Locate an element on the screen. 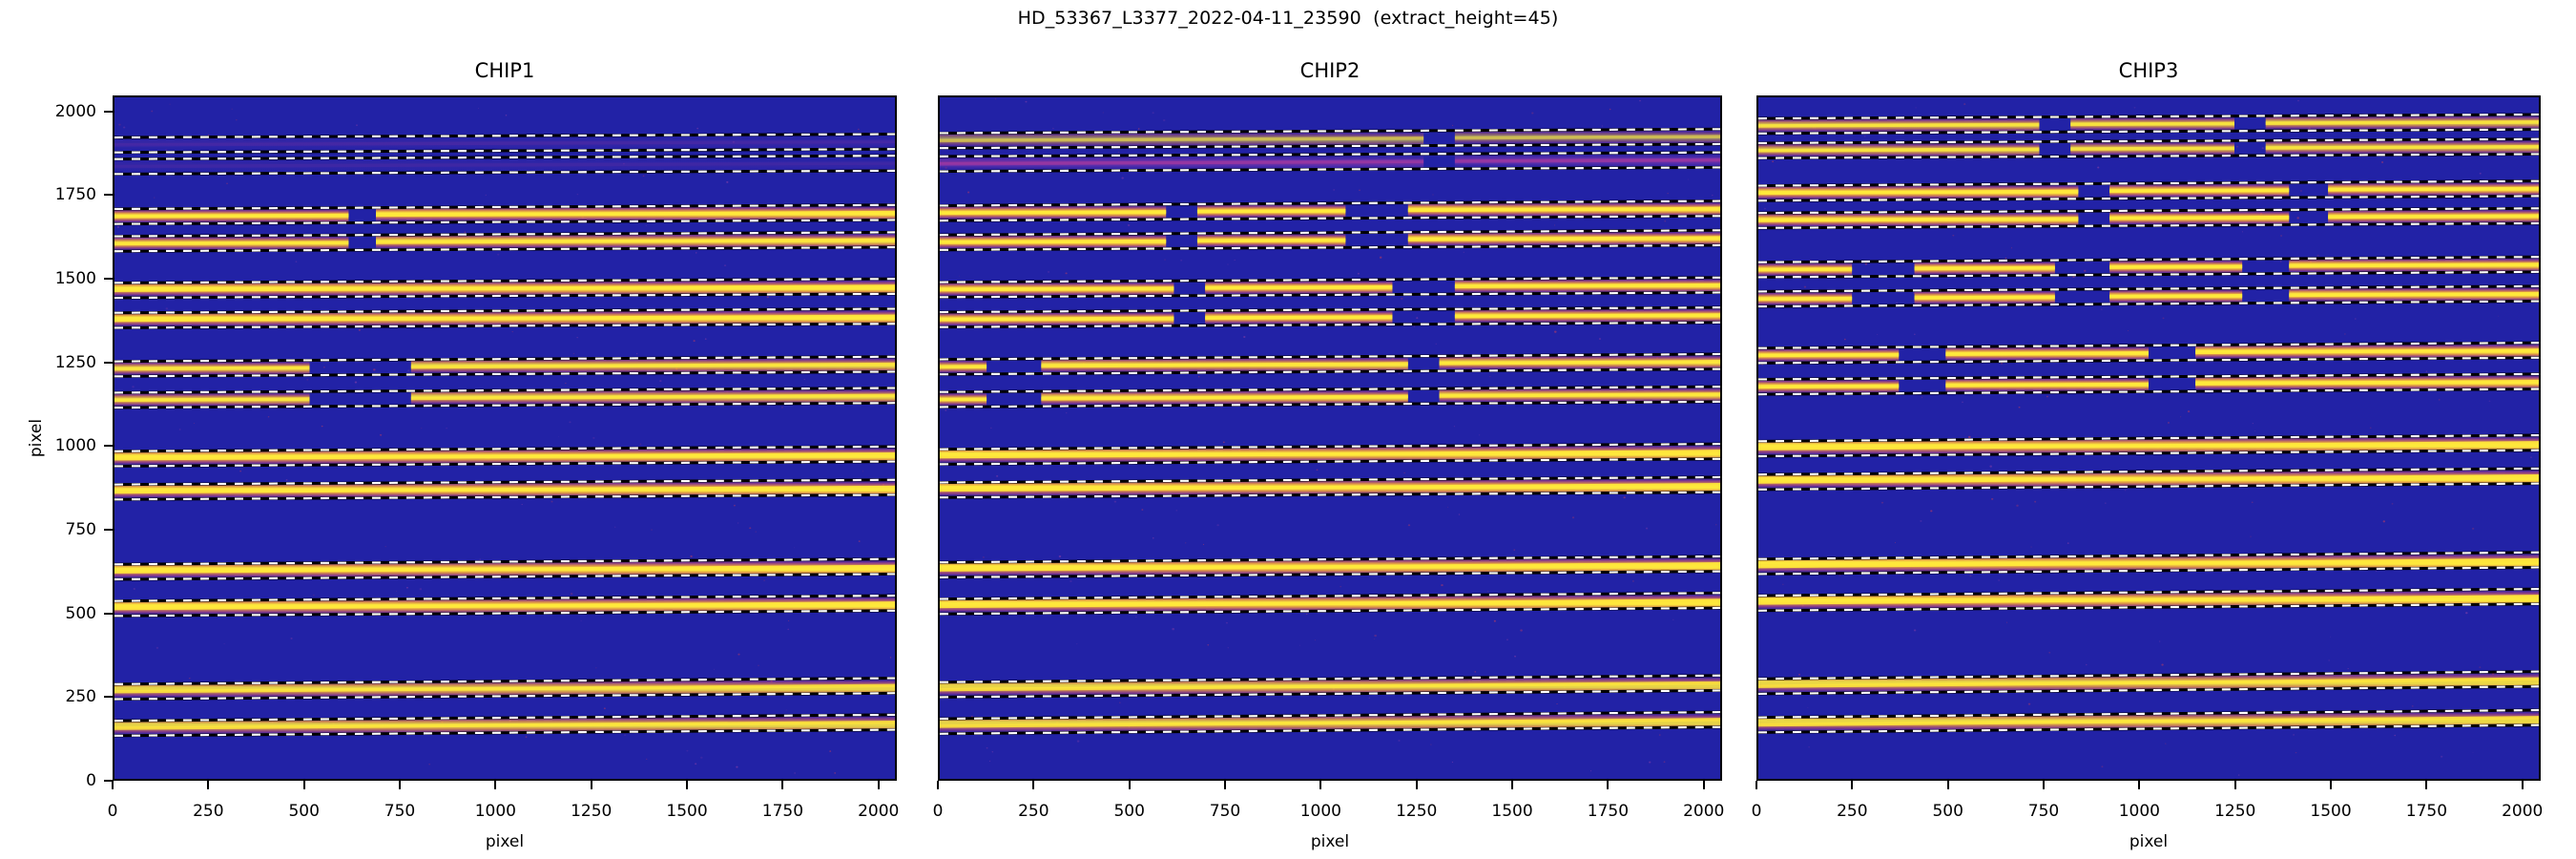 The image size is (2576, 859). y-axis-label: pixel is located at coordinates (36, 438).